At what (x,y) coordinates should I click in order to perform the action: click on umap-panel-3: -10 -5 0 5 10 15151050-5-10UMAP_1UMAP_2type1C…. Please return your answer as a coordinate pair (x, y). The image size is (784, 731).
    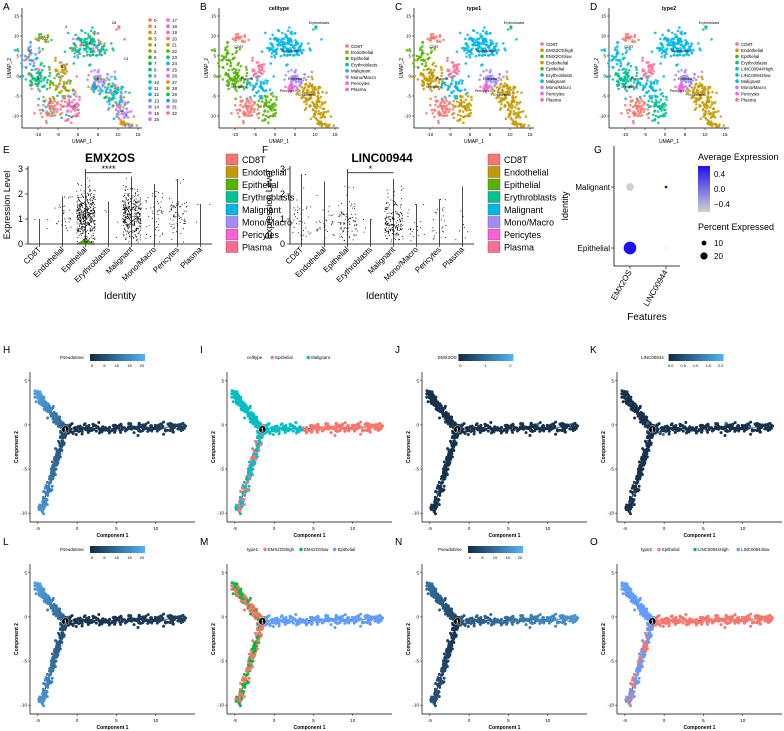
    Looking at the image, I should click on (486, 75).